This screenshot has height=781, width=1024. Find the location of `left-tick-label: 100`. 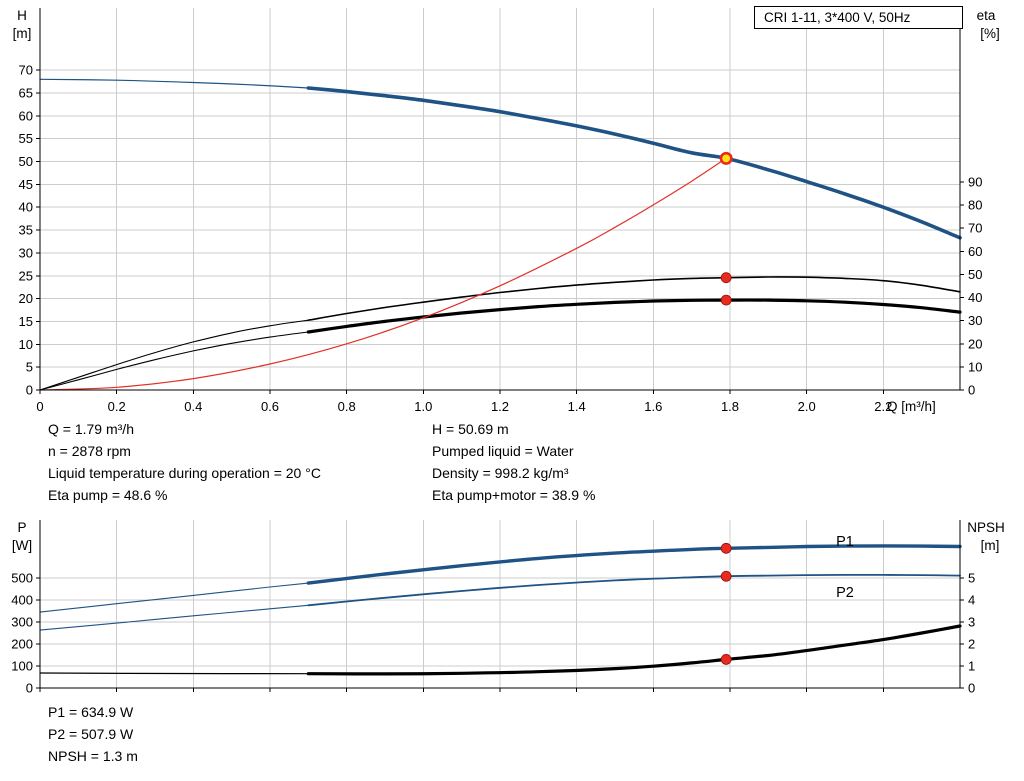

left-tick-label: 100 is located at coordinates (22, 665).